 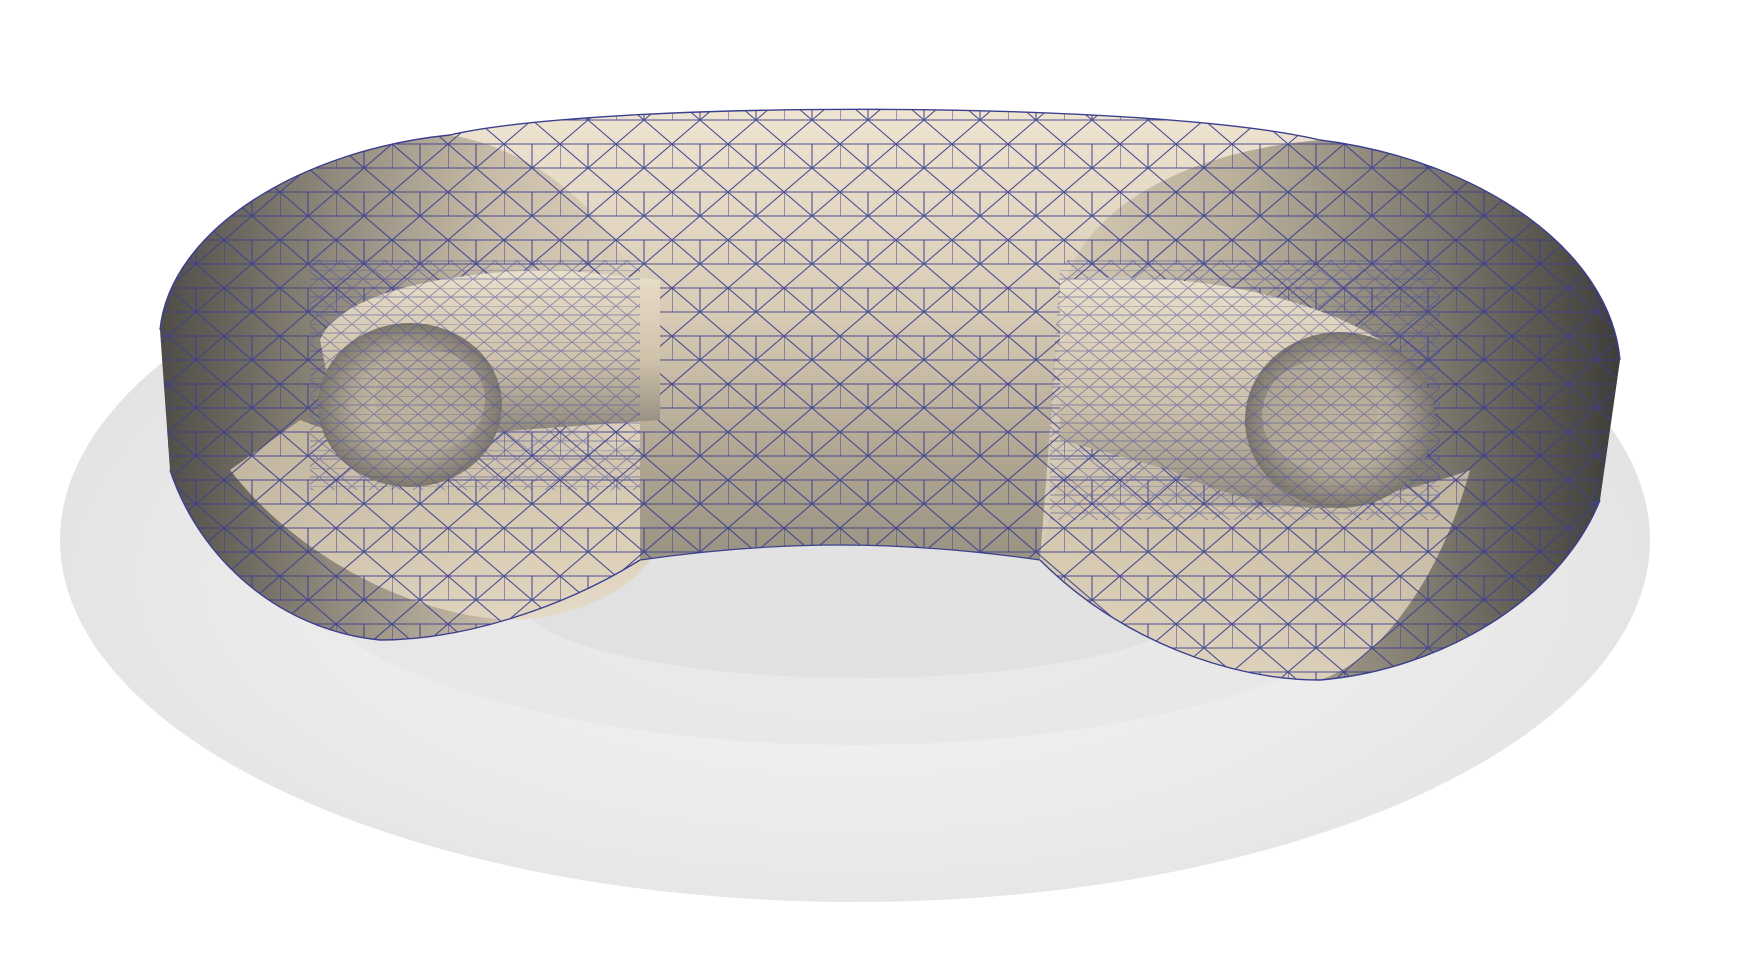 I want to click on inner-right-tube, so click(x=1245, y=390).